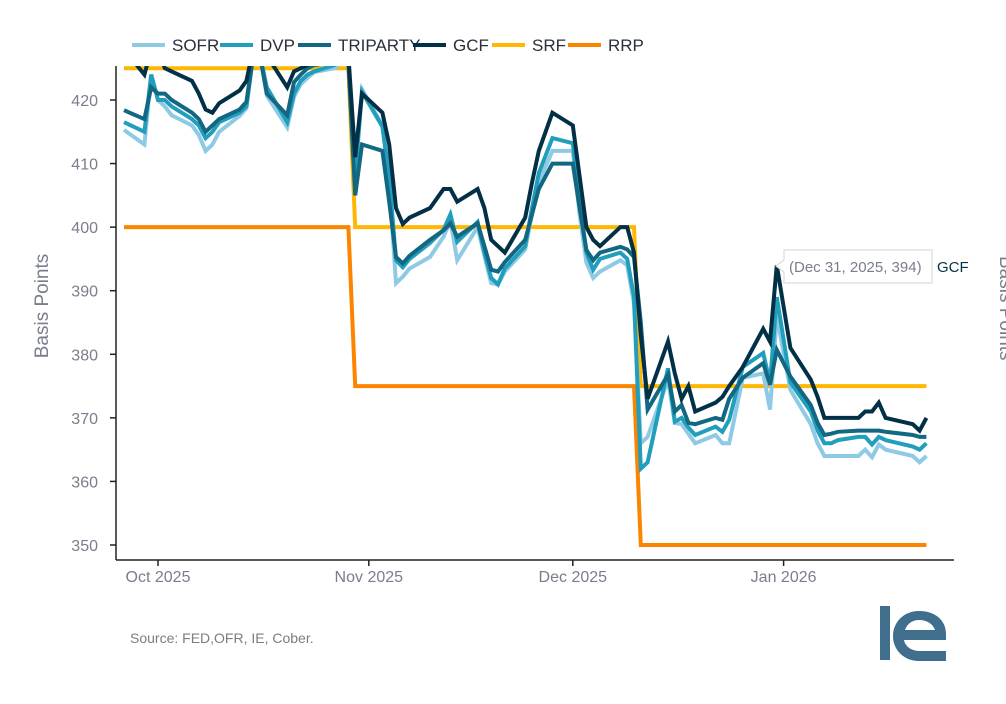 The height and width of the screenshot is (704, 1006). I want to click on legend-item-triparty: TRIPARTY, so click(359, 45).